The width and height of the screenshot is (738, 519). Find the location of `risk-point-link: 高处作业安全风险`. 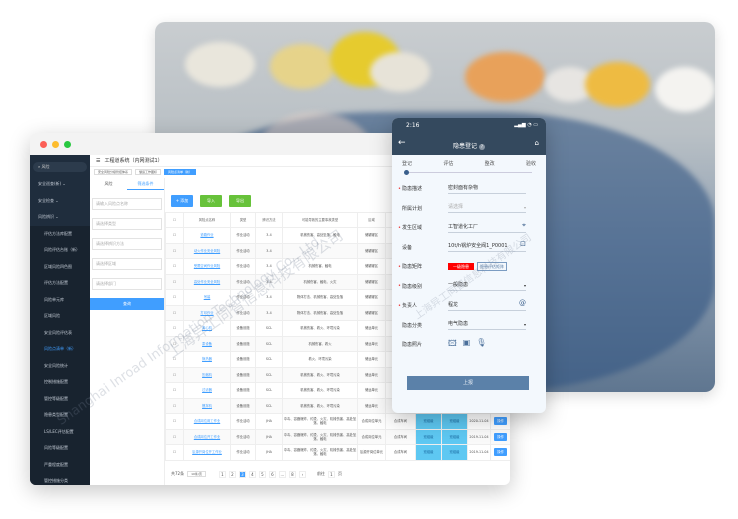

risk-point-link: 高处作业安全风险 is located at coordinates (207, 281).